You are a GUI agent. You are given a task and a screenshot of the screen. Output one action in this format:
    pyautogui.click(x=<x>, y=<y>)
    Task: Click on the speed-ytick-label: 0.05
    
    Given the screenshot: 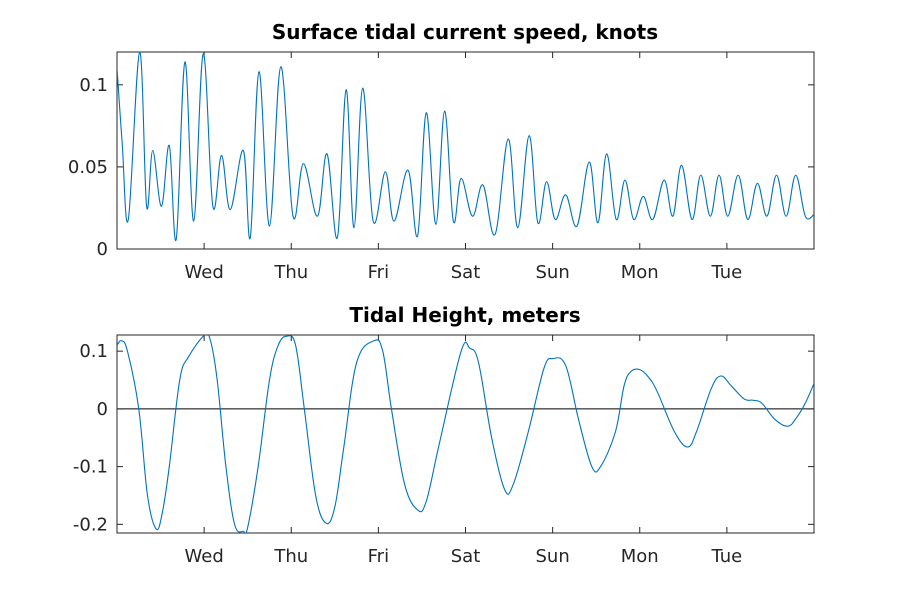 What is the action you would take?
    pyautogui.click(x=88, y=167)
    